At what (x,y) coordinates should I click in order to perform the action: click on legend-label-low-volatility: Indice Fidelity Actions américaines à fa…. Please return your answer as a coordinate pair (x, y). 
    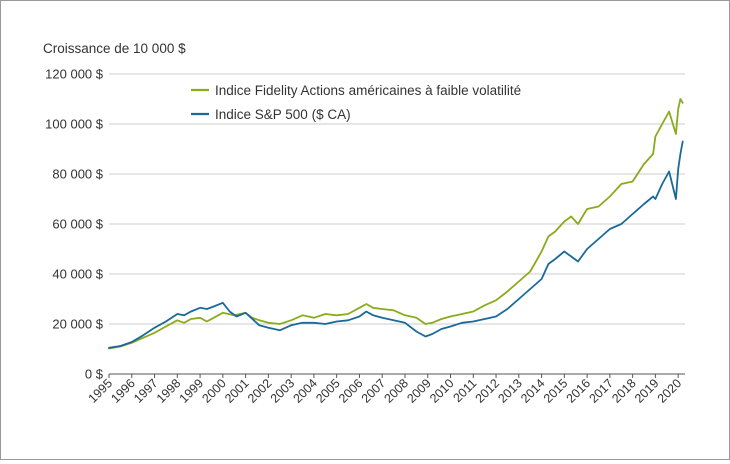
    Looking at the image, I should click on (368, 90).